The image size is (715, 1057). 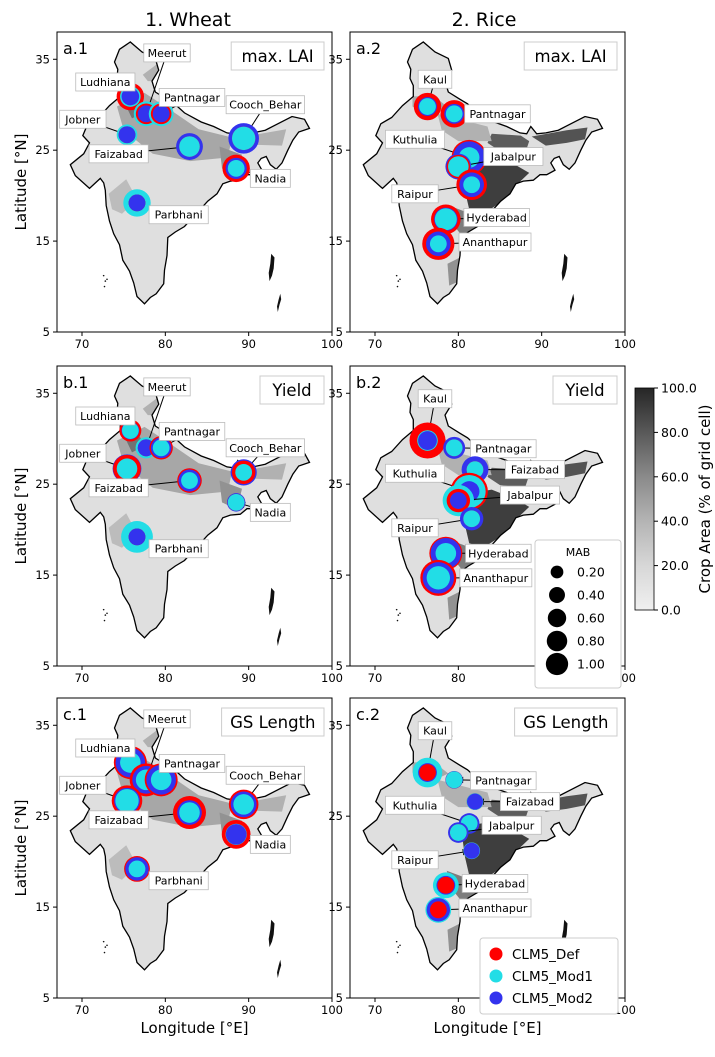 I want to click on metric-label-box, so click(x=570, y=56).